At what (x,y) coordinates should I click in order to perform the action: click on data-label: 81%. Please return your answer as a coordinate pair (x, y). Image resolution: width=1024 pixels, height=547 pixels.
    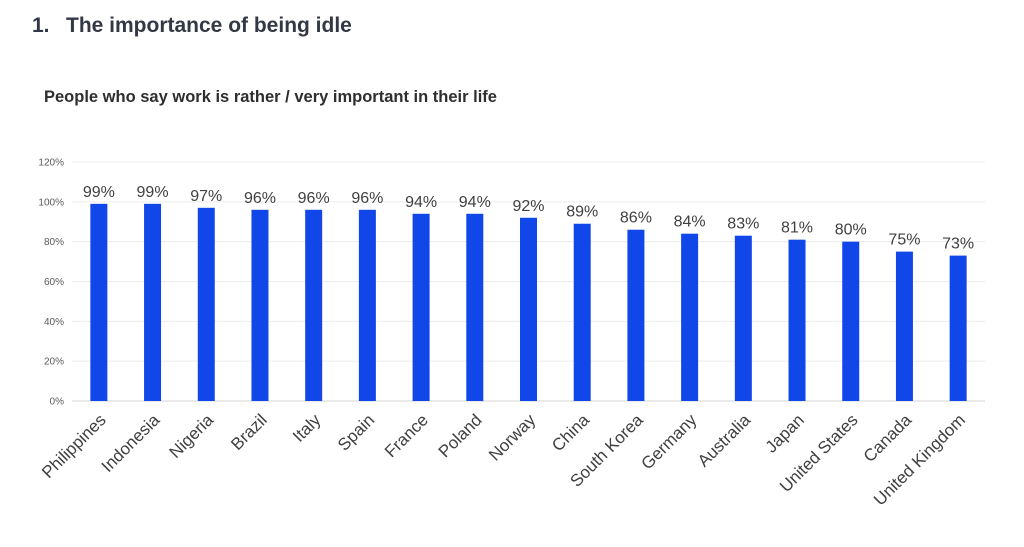
    Looking at the image, I should click on (797, 228).